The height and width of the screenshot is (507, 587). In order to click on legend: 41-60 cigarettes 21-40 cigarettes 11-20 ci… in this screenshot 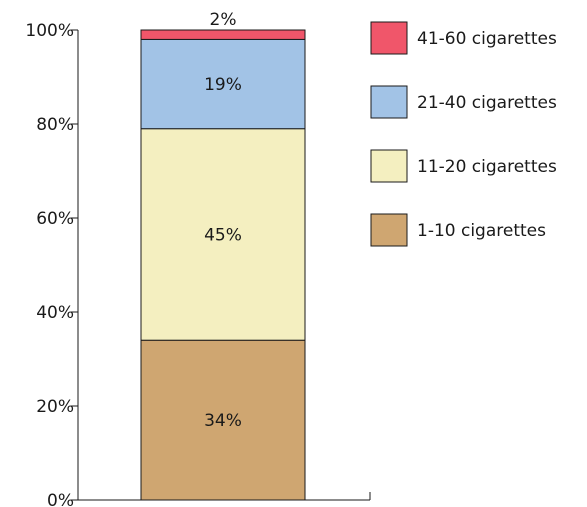, I will do `click(463, 134)`.